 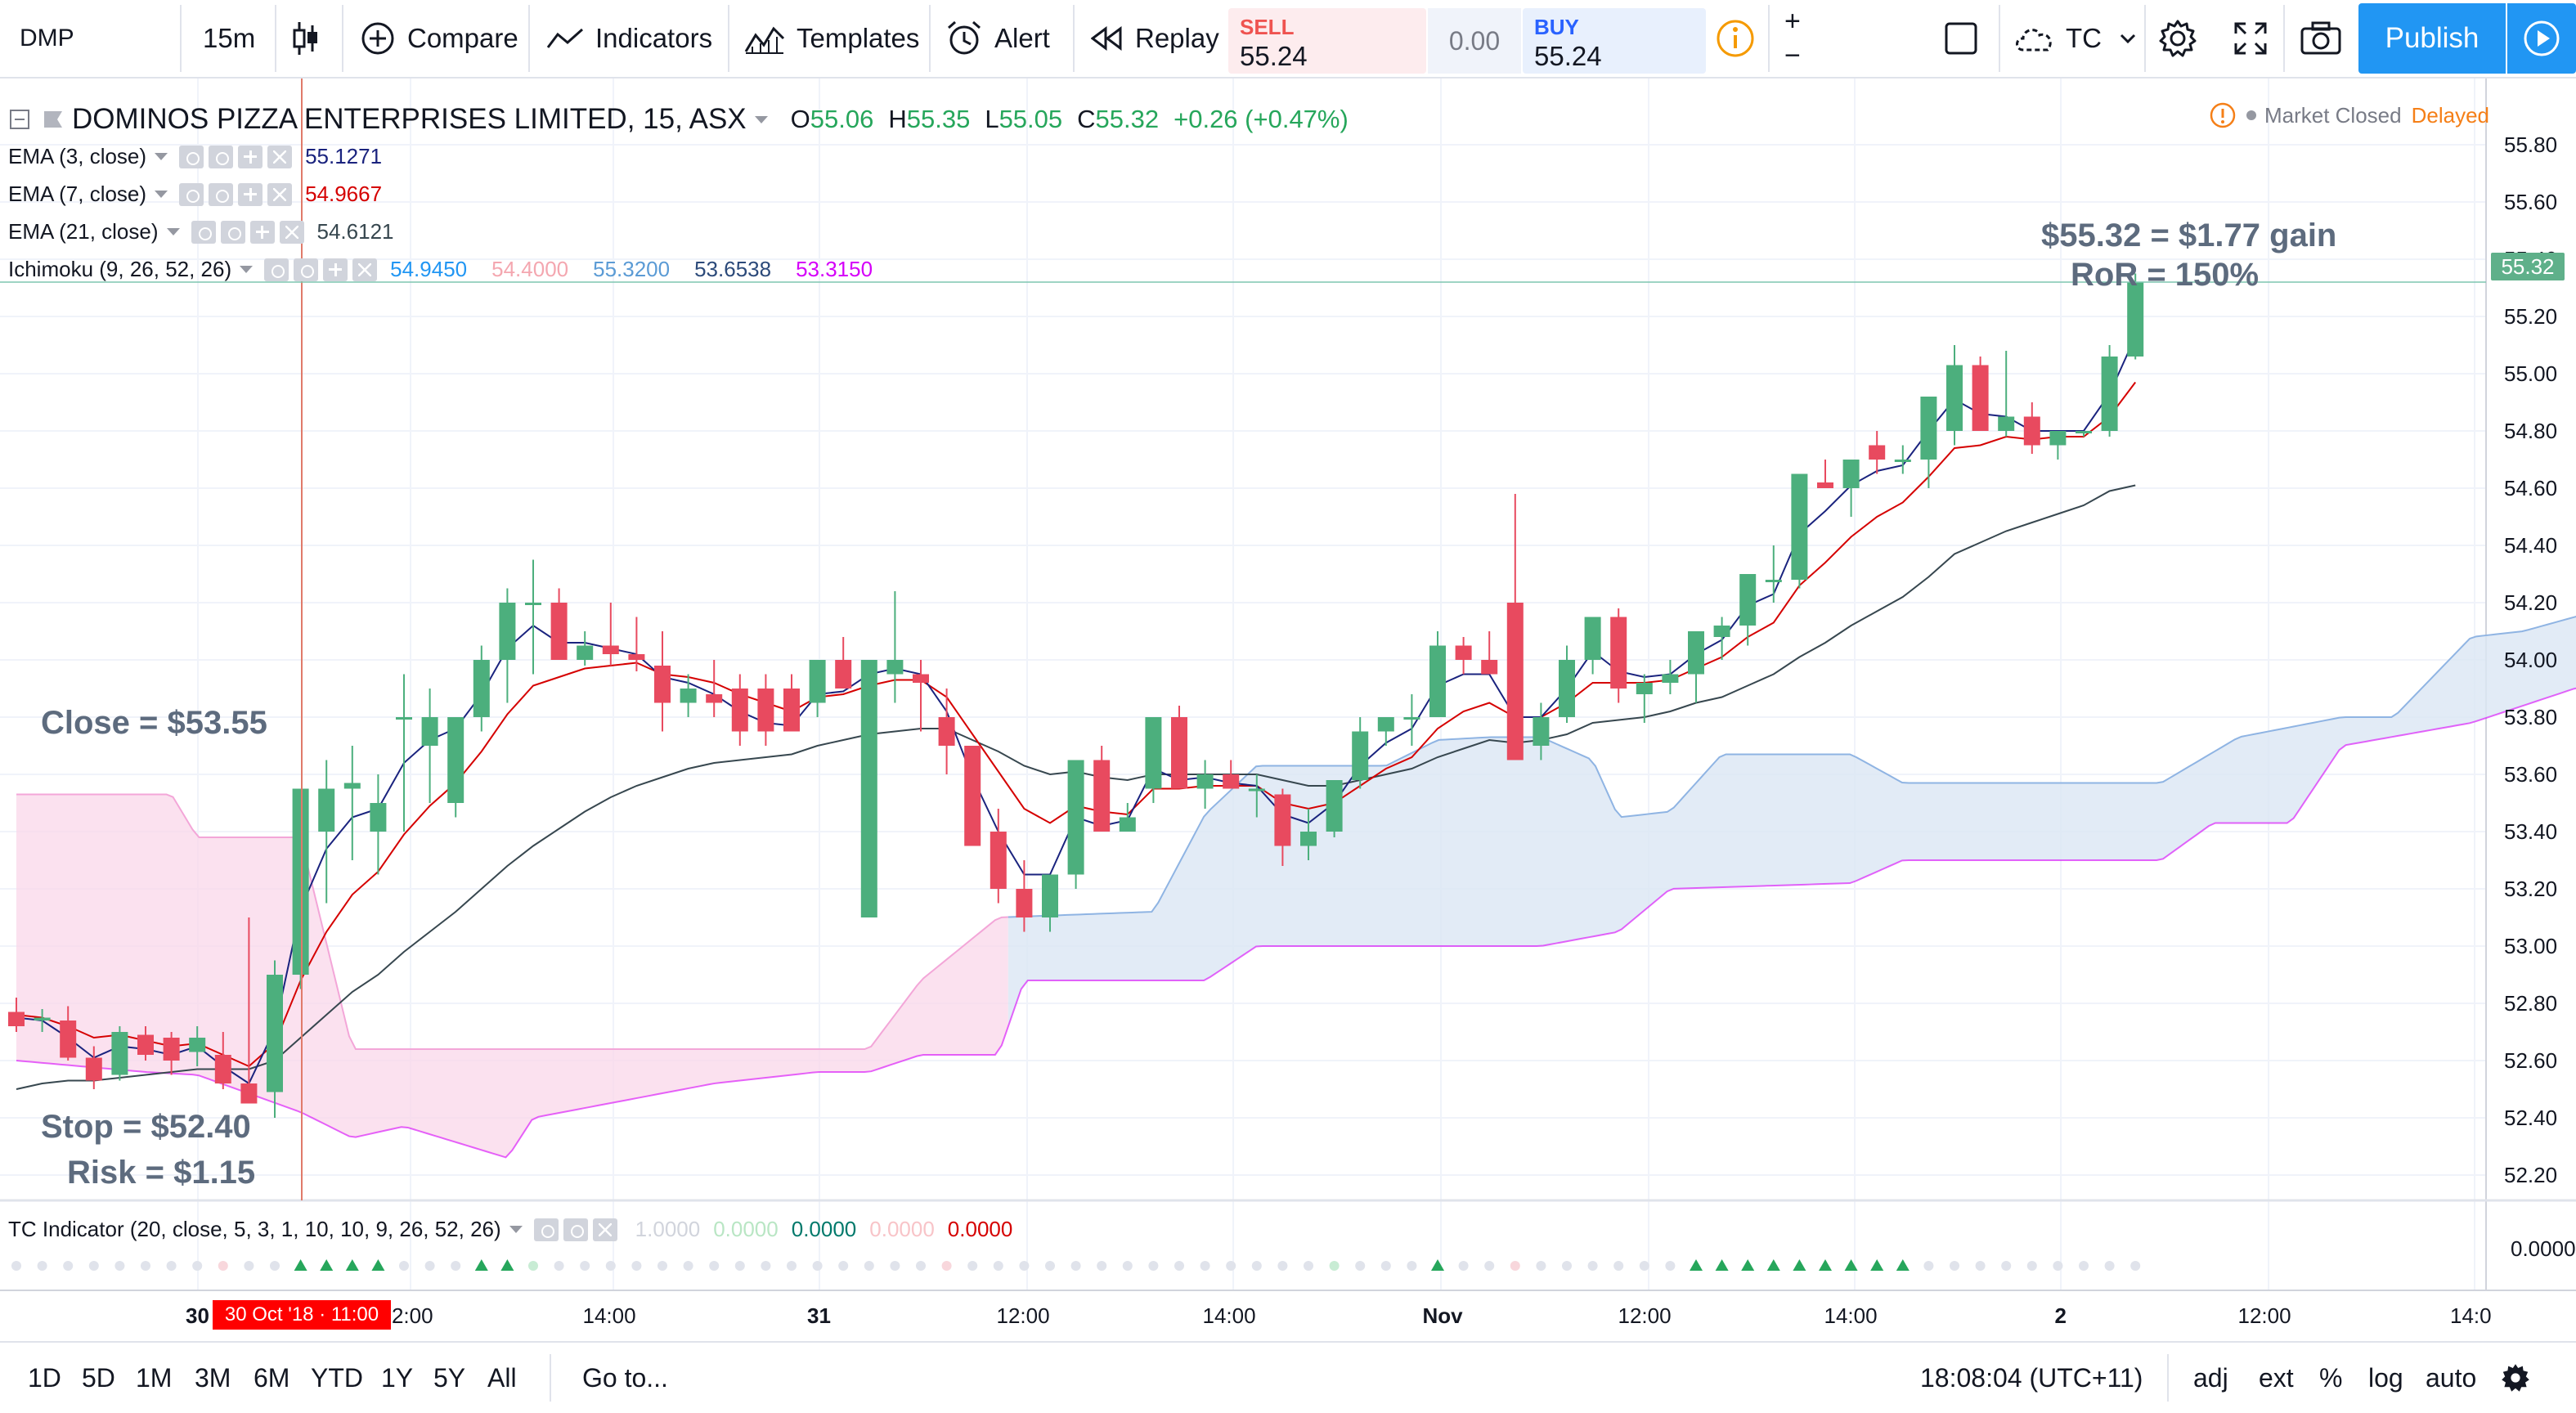 What do you see at coordinates (2515, 1378) in the screenshot?
I see `chart-settings-button` at bounding box center [2515, 1378].